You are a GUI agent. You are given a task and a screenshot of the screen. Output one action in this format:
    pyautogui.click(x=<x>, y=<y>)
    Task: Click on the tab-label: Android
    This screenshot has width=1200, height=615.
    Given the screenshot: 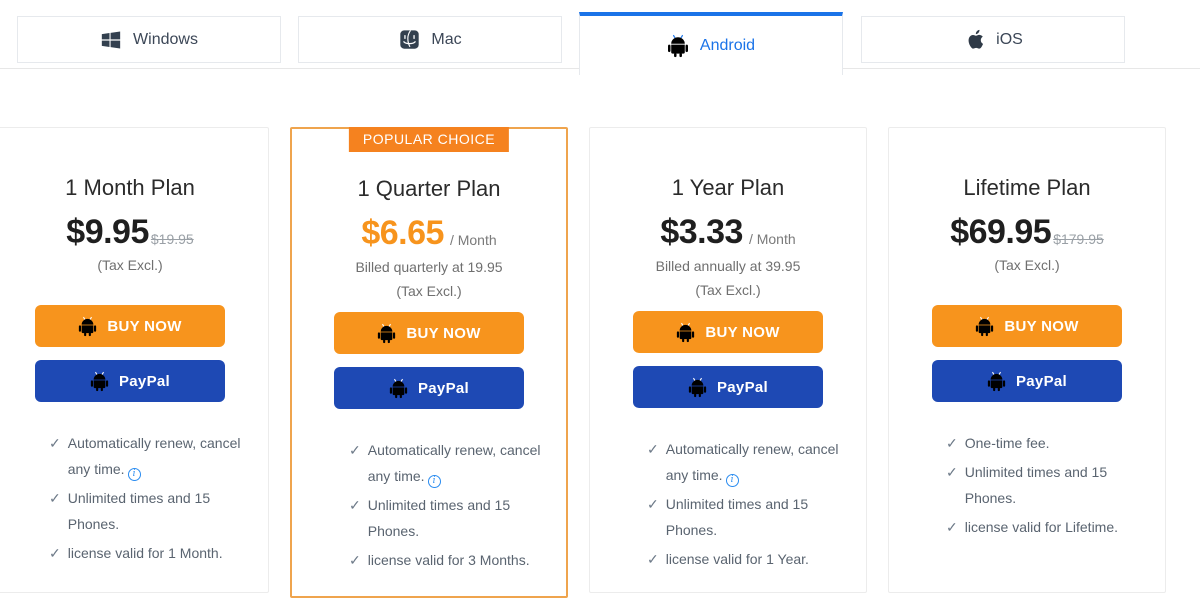 What is the action you would take?
    pyautogui.click(x=727, y=45)
    